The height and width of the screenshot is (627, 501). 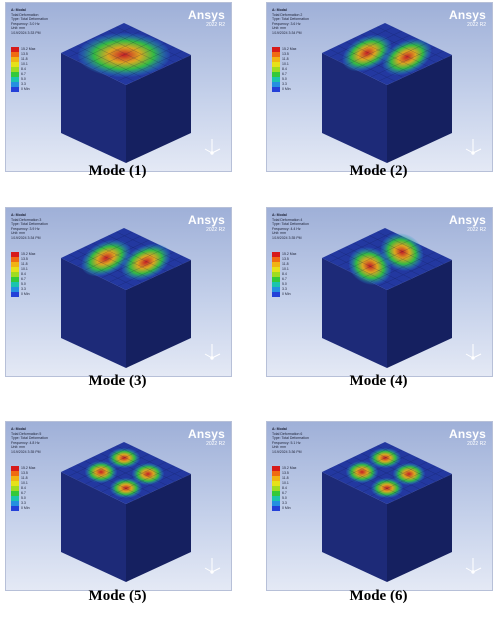 I want to click on legend-entry: 3.3, so click(x=31, y=289).